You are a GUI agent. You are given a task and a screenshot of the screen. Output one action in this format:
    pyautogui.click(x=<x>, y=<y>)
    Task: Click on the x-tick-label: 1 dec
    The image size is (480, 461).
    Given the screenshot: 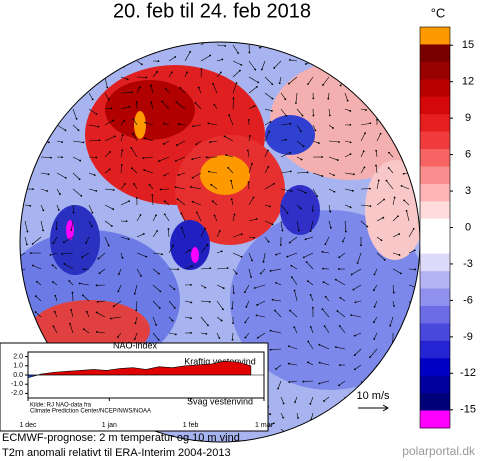 What is the action you would take?
    pyautogui.click(x=28, y=425)
    